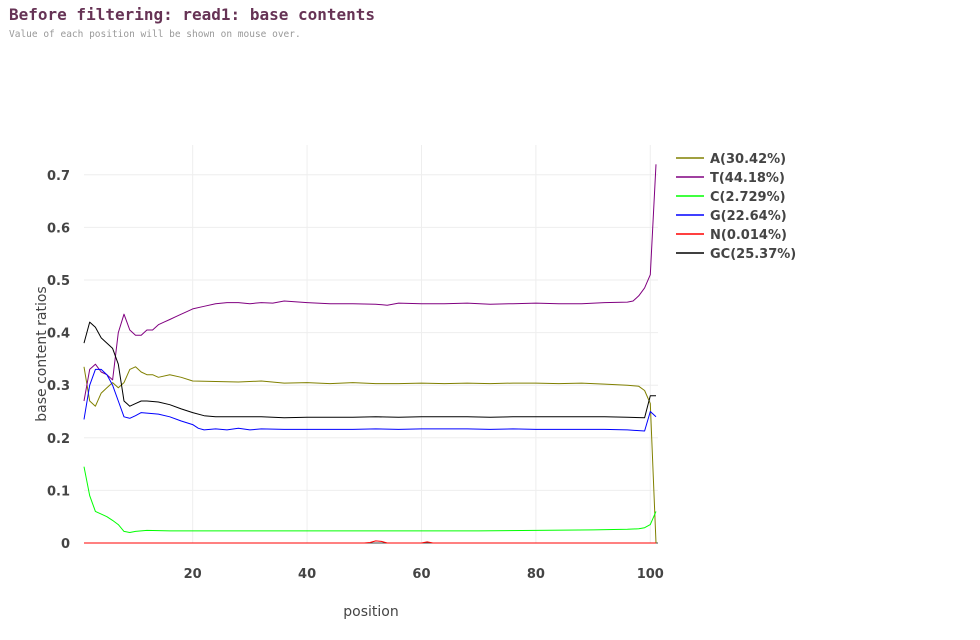 The image size is (980, 640). What do you see at coordinates (58, 491) in the screenshot?
I see `y-tick-label: 0.1` at bounding box center [58, 491].